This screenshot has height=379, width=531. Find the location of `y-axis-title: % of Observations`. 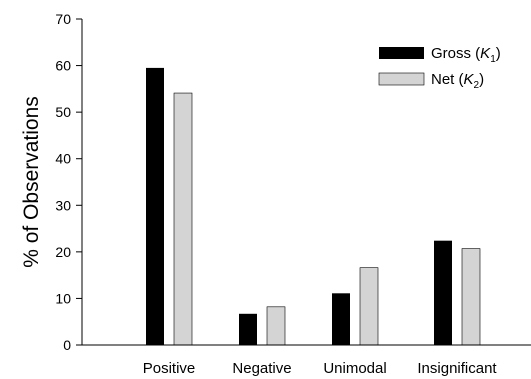

y-axis-title: % of Observations is located at coordinates (31, 182).